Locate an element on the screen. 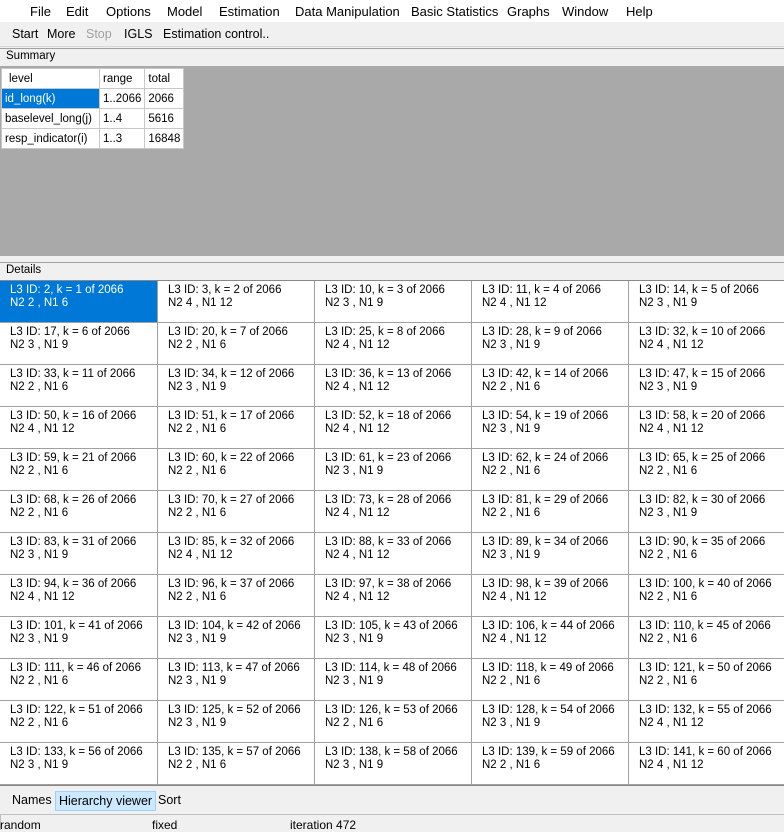  hierarchy-cell: L3 ID: 125, k = 52 of 2066 N2 3 , N1 9 is located at coordinates (236, 722).